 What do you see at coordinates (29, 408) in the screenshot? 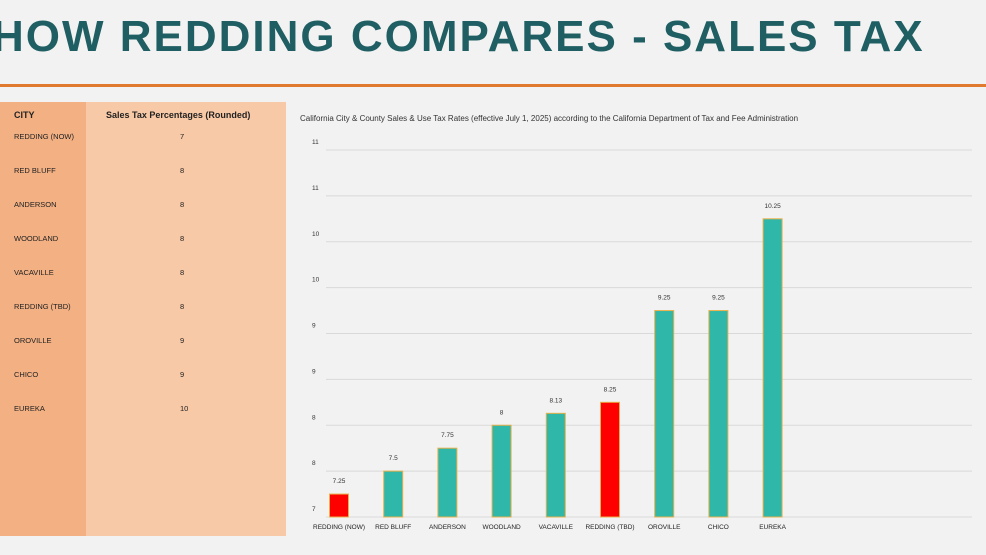
I see `table-row-city: EUREKA` at bounding box center [29, 408].